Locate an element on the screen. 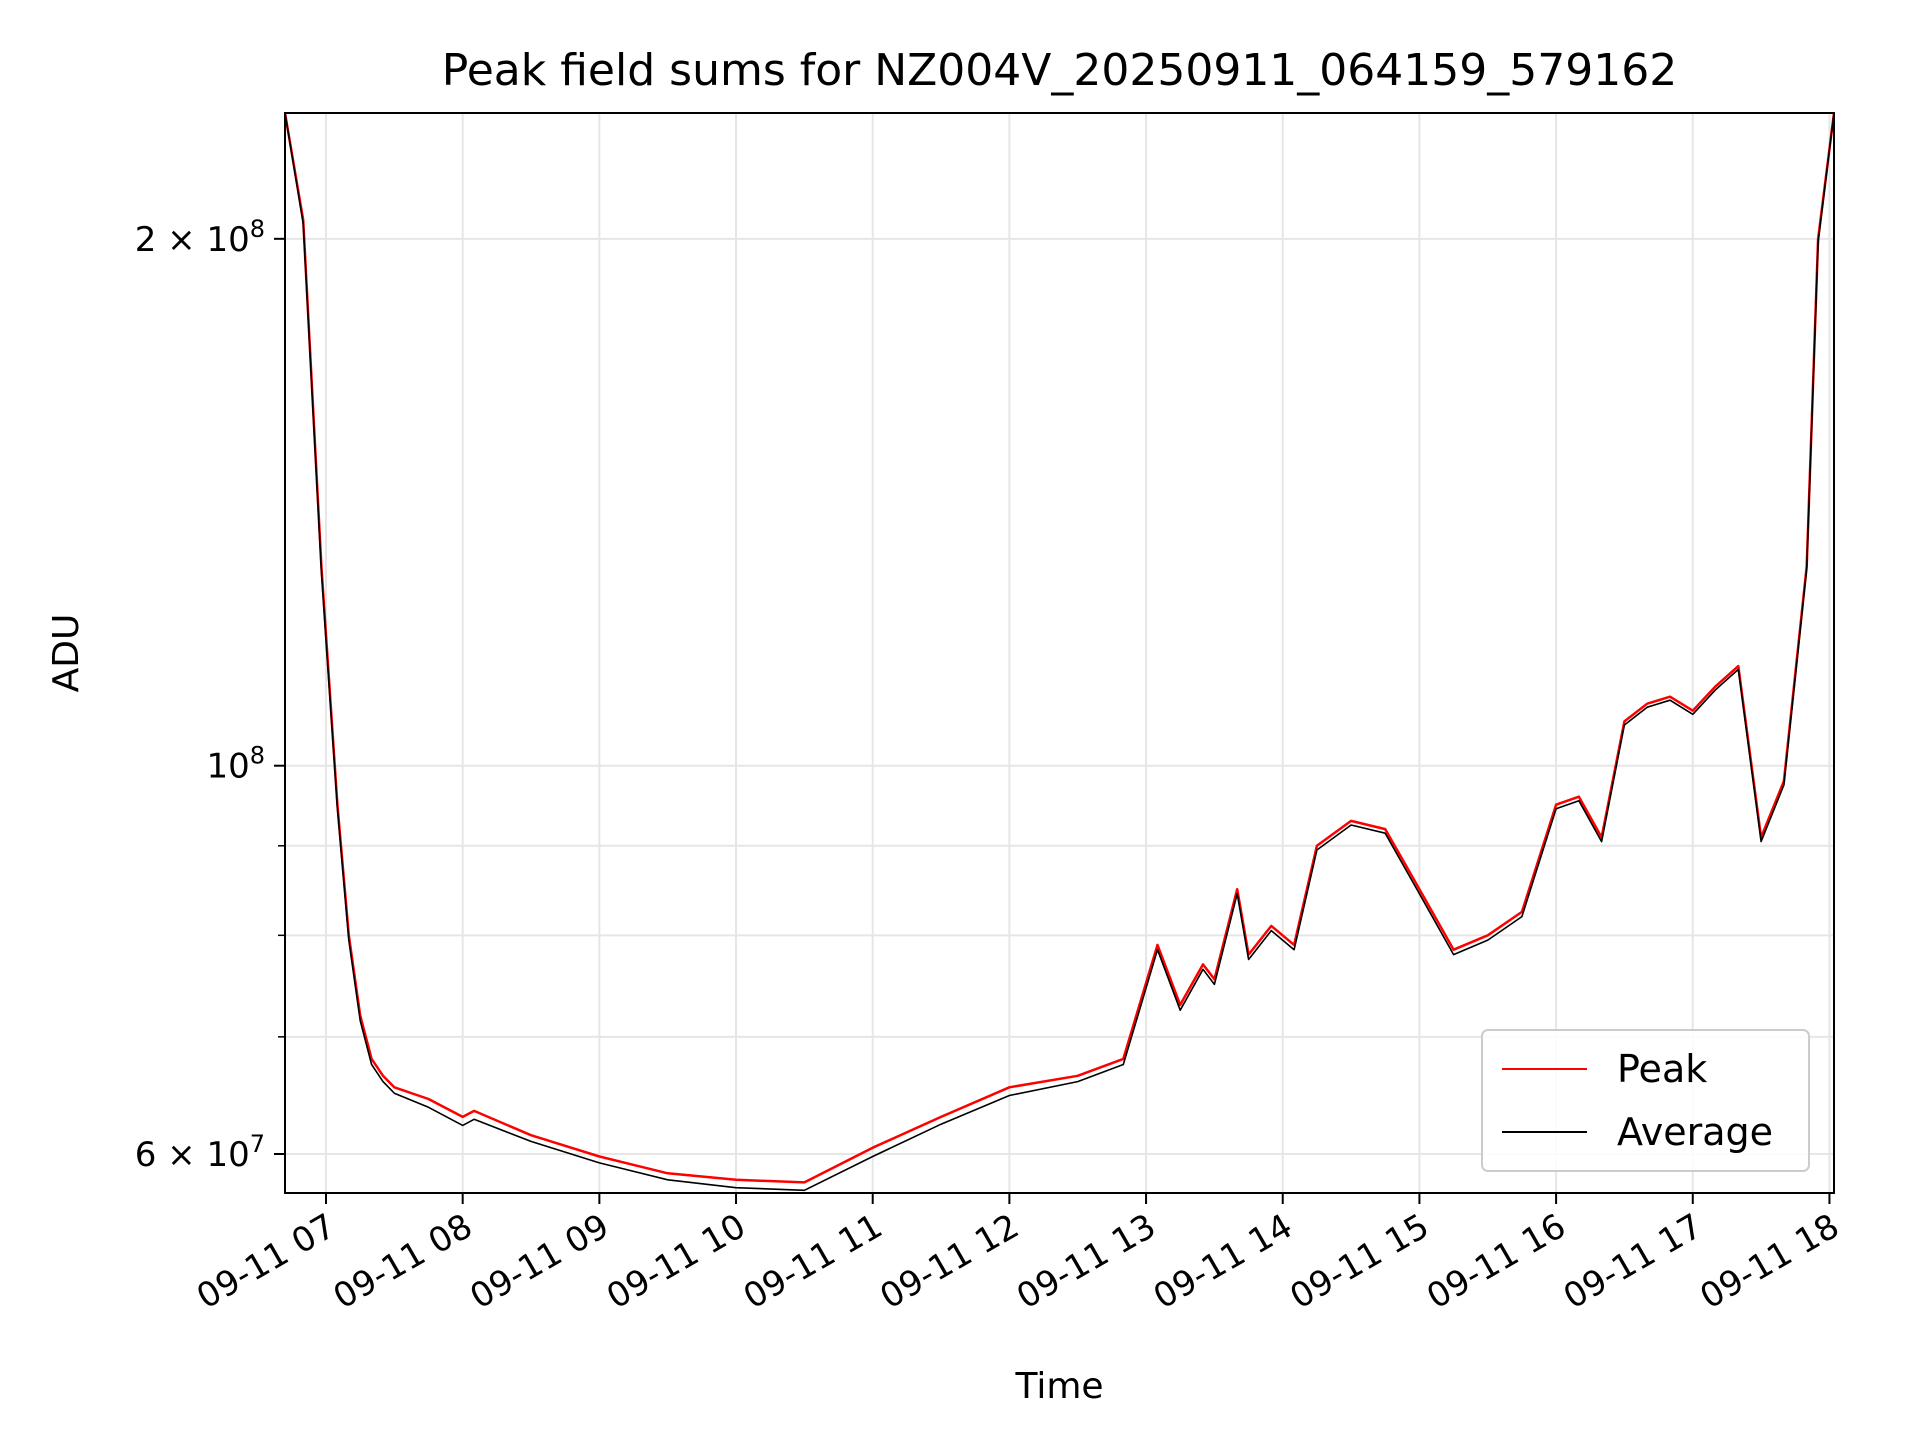 This screenshot has width=1920, height=1440. x-tick-label: 09-11 16 is located at coordinates (1496, 1261).